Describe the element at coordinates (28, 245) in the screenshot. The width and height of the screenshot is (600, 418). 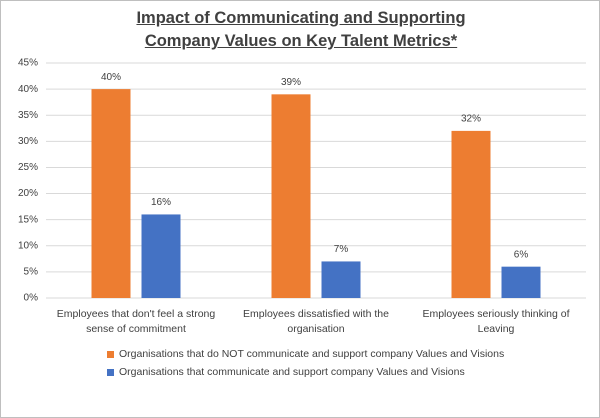
I see `y-tick-label: 10%` at that location.